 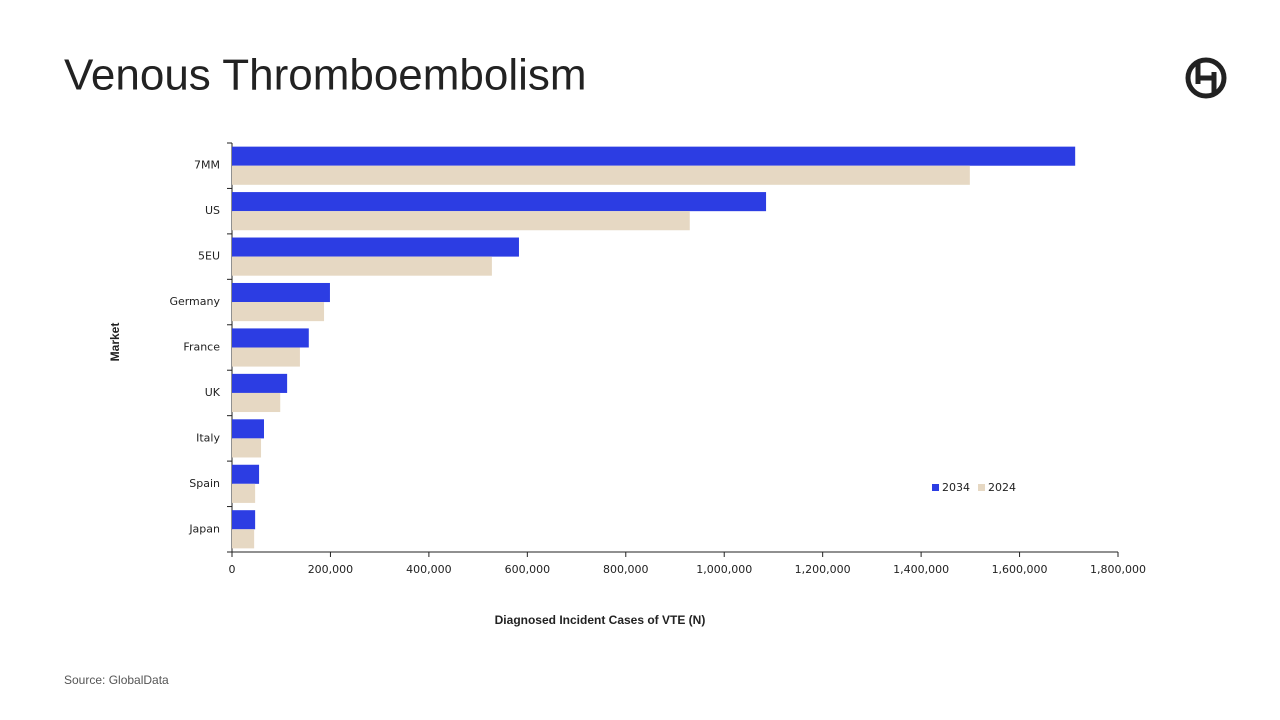 I want to click on x-tick-label: 600,000, so click(x=528, y=569).